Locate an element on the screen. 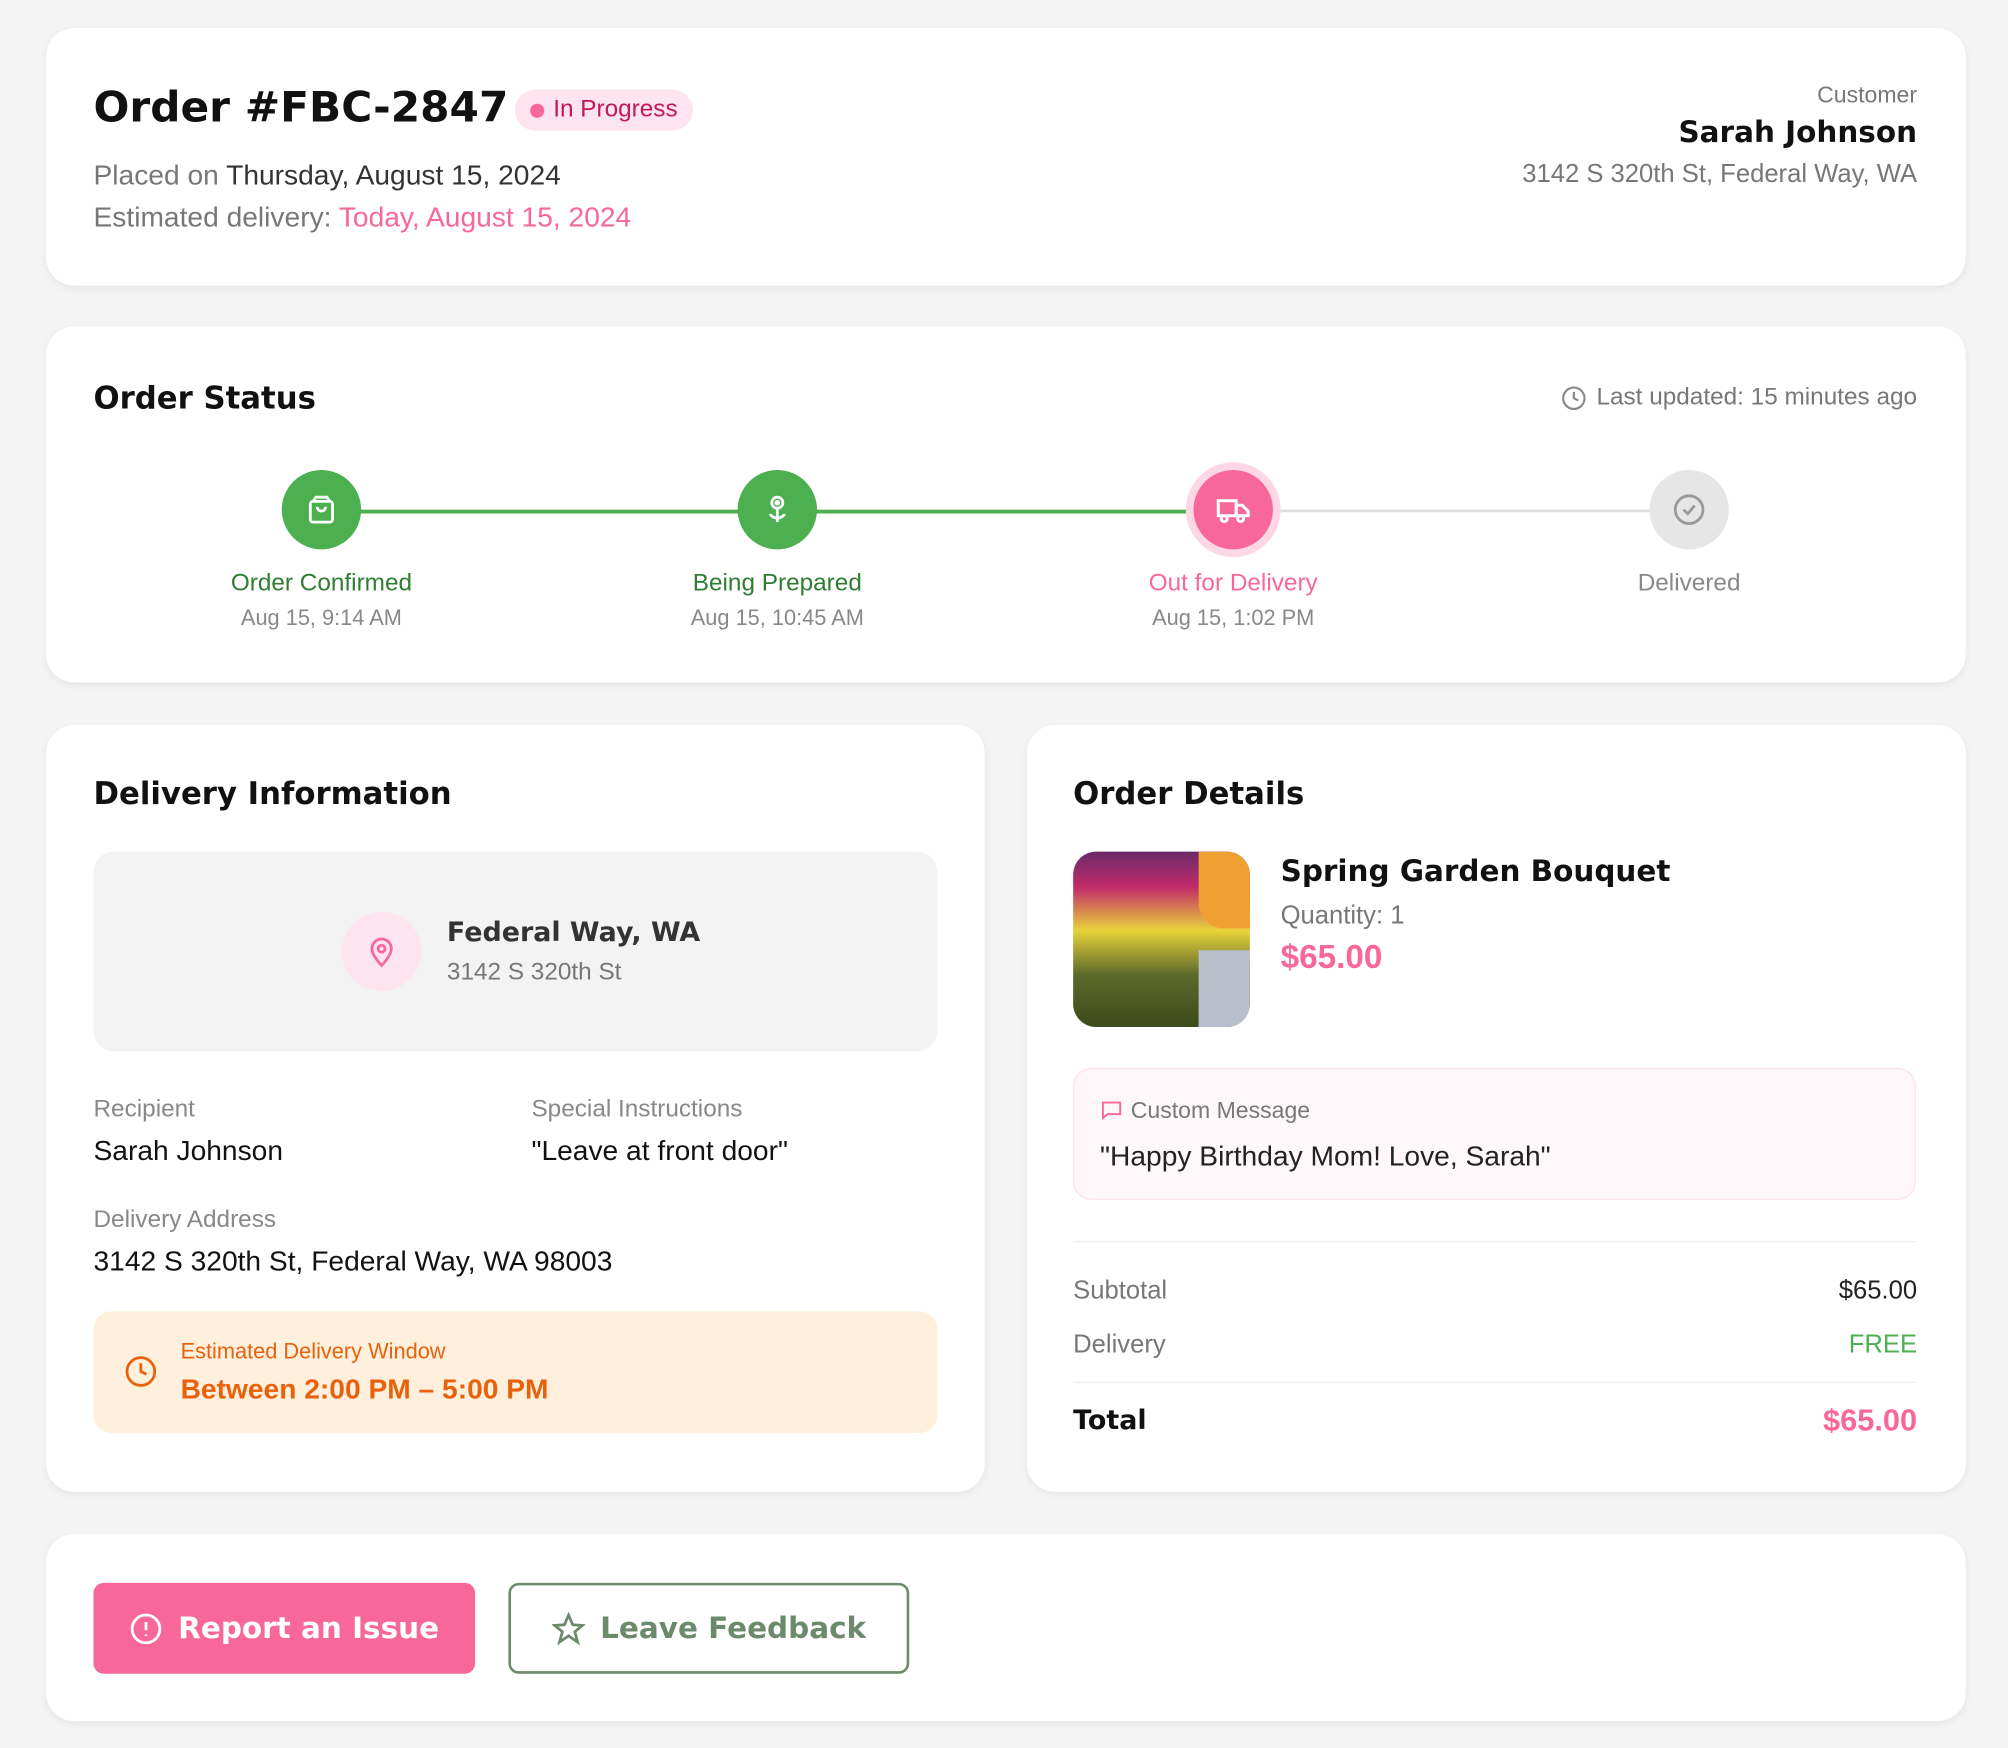 The width and height of the screenshot is (2008, 1748). est-date: Today, August 15, 2024 is located at coordinates (485, 217).